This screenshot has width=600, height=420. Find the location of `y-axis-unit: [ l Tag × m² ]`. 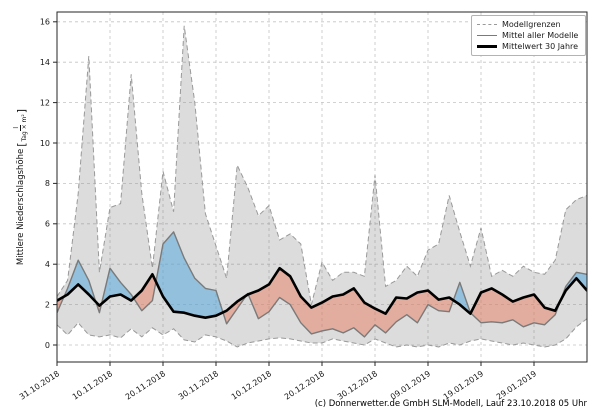

y-axis-unit: [ l Tag × m² ] is located at coordinates (20, 127).